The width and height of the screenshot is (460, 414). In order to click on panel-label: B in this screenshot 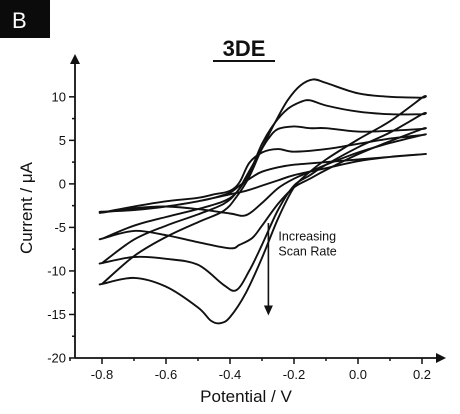, I will do `click(19, 20)`.